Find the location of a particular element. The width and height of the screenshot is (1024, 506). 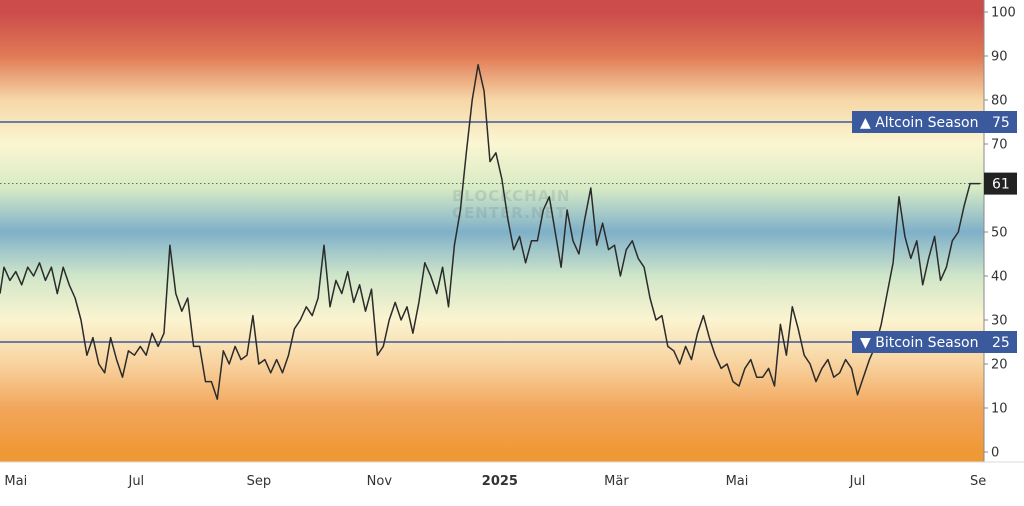

watermark-line-1: BLOCKCHAIN is located at coordinates (511, 196).